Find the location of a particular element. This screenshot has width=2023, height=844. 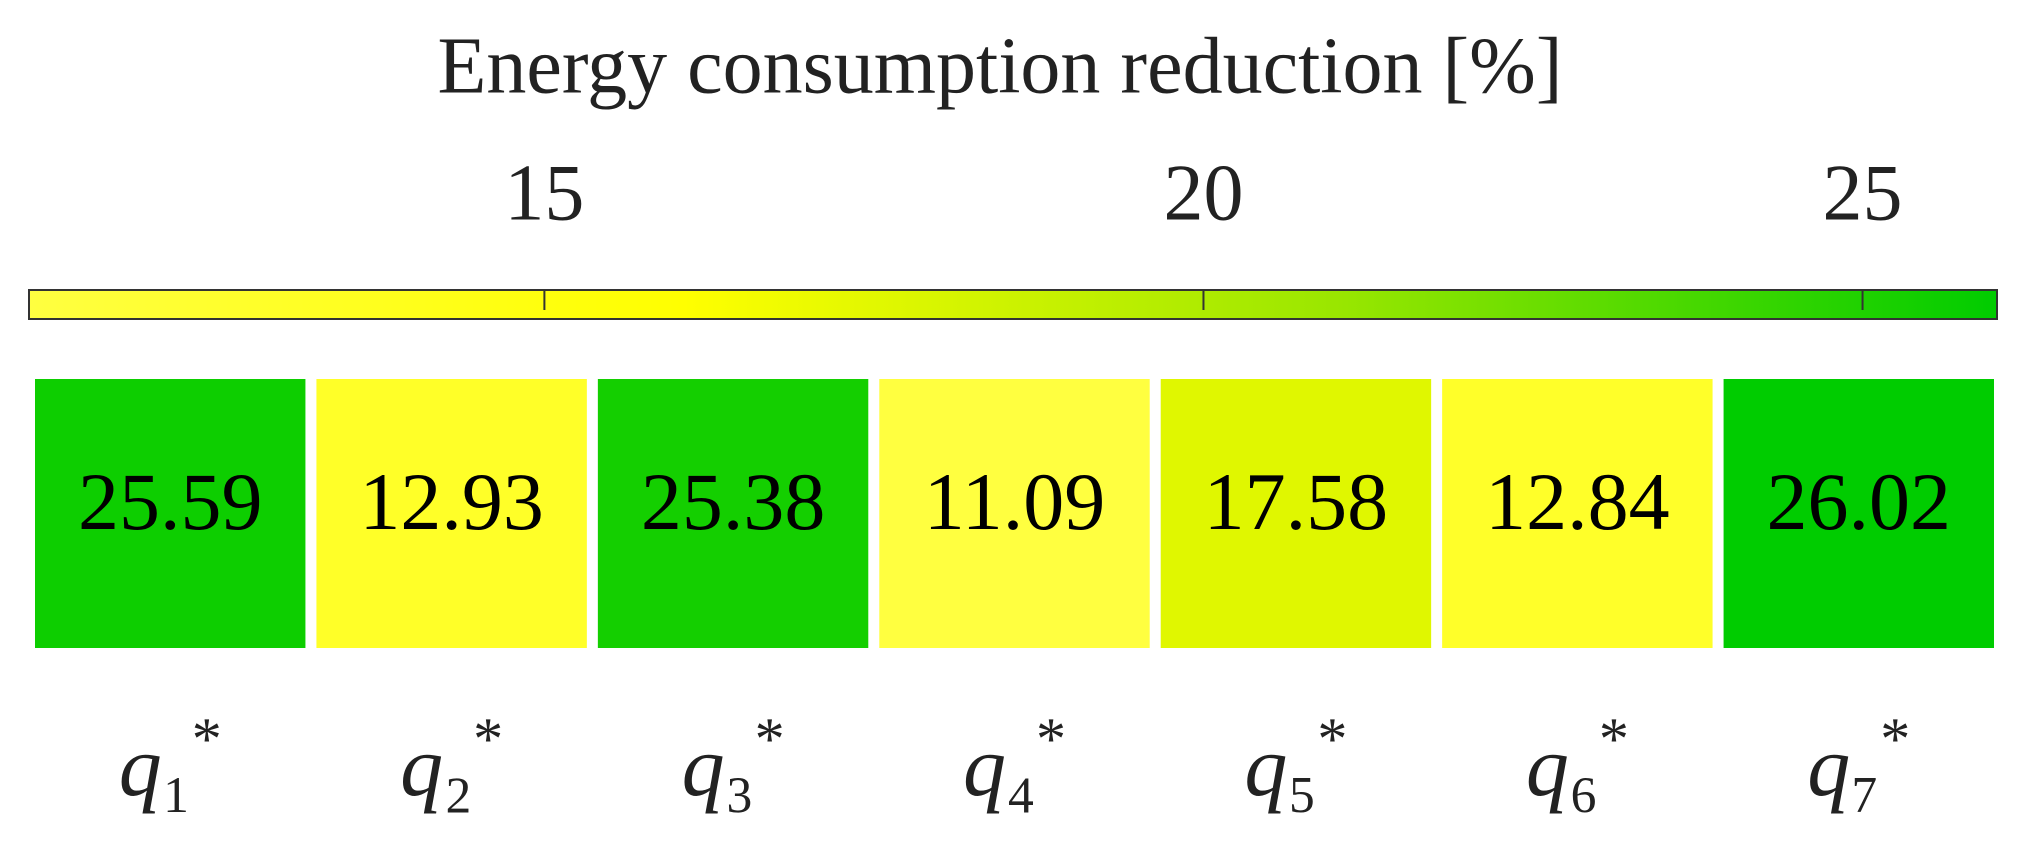

cell-label: 25.38 is located at coordinates (733, 501).